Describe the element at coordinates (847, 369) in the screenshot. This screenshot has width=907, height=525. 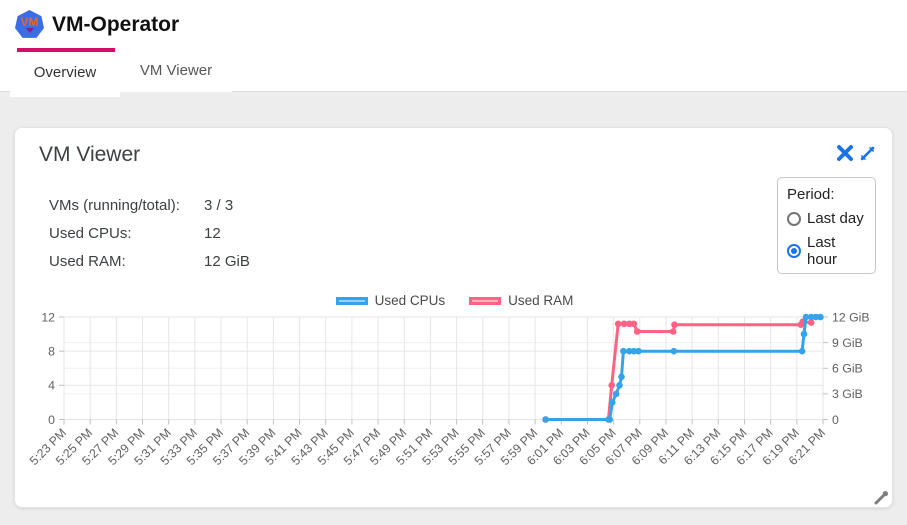
I see `y-right-tick-label: 6 GiB` at that location.